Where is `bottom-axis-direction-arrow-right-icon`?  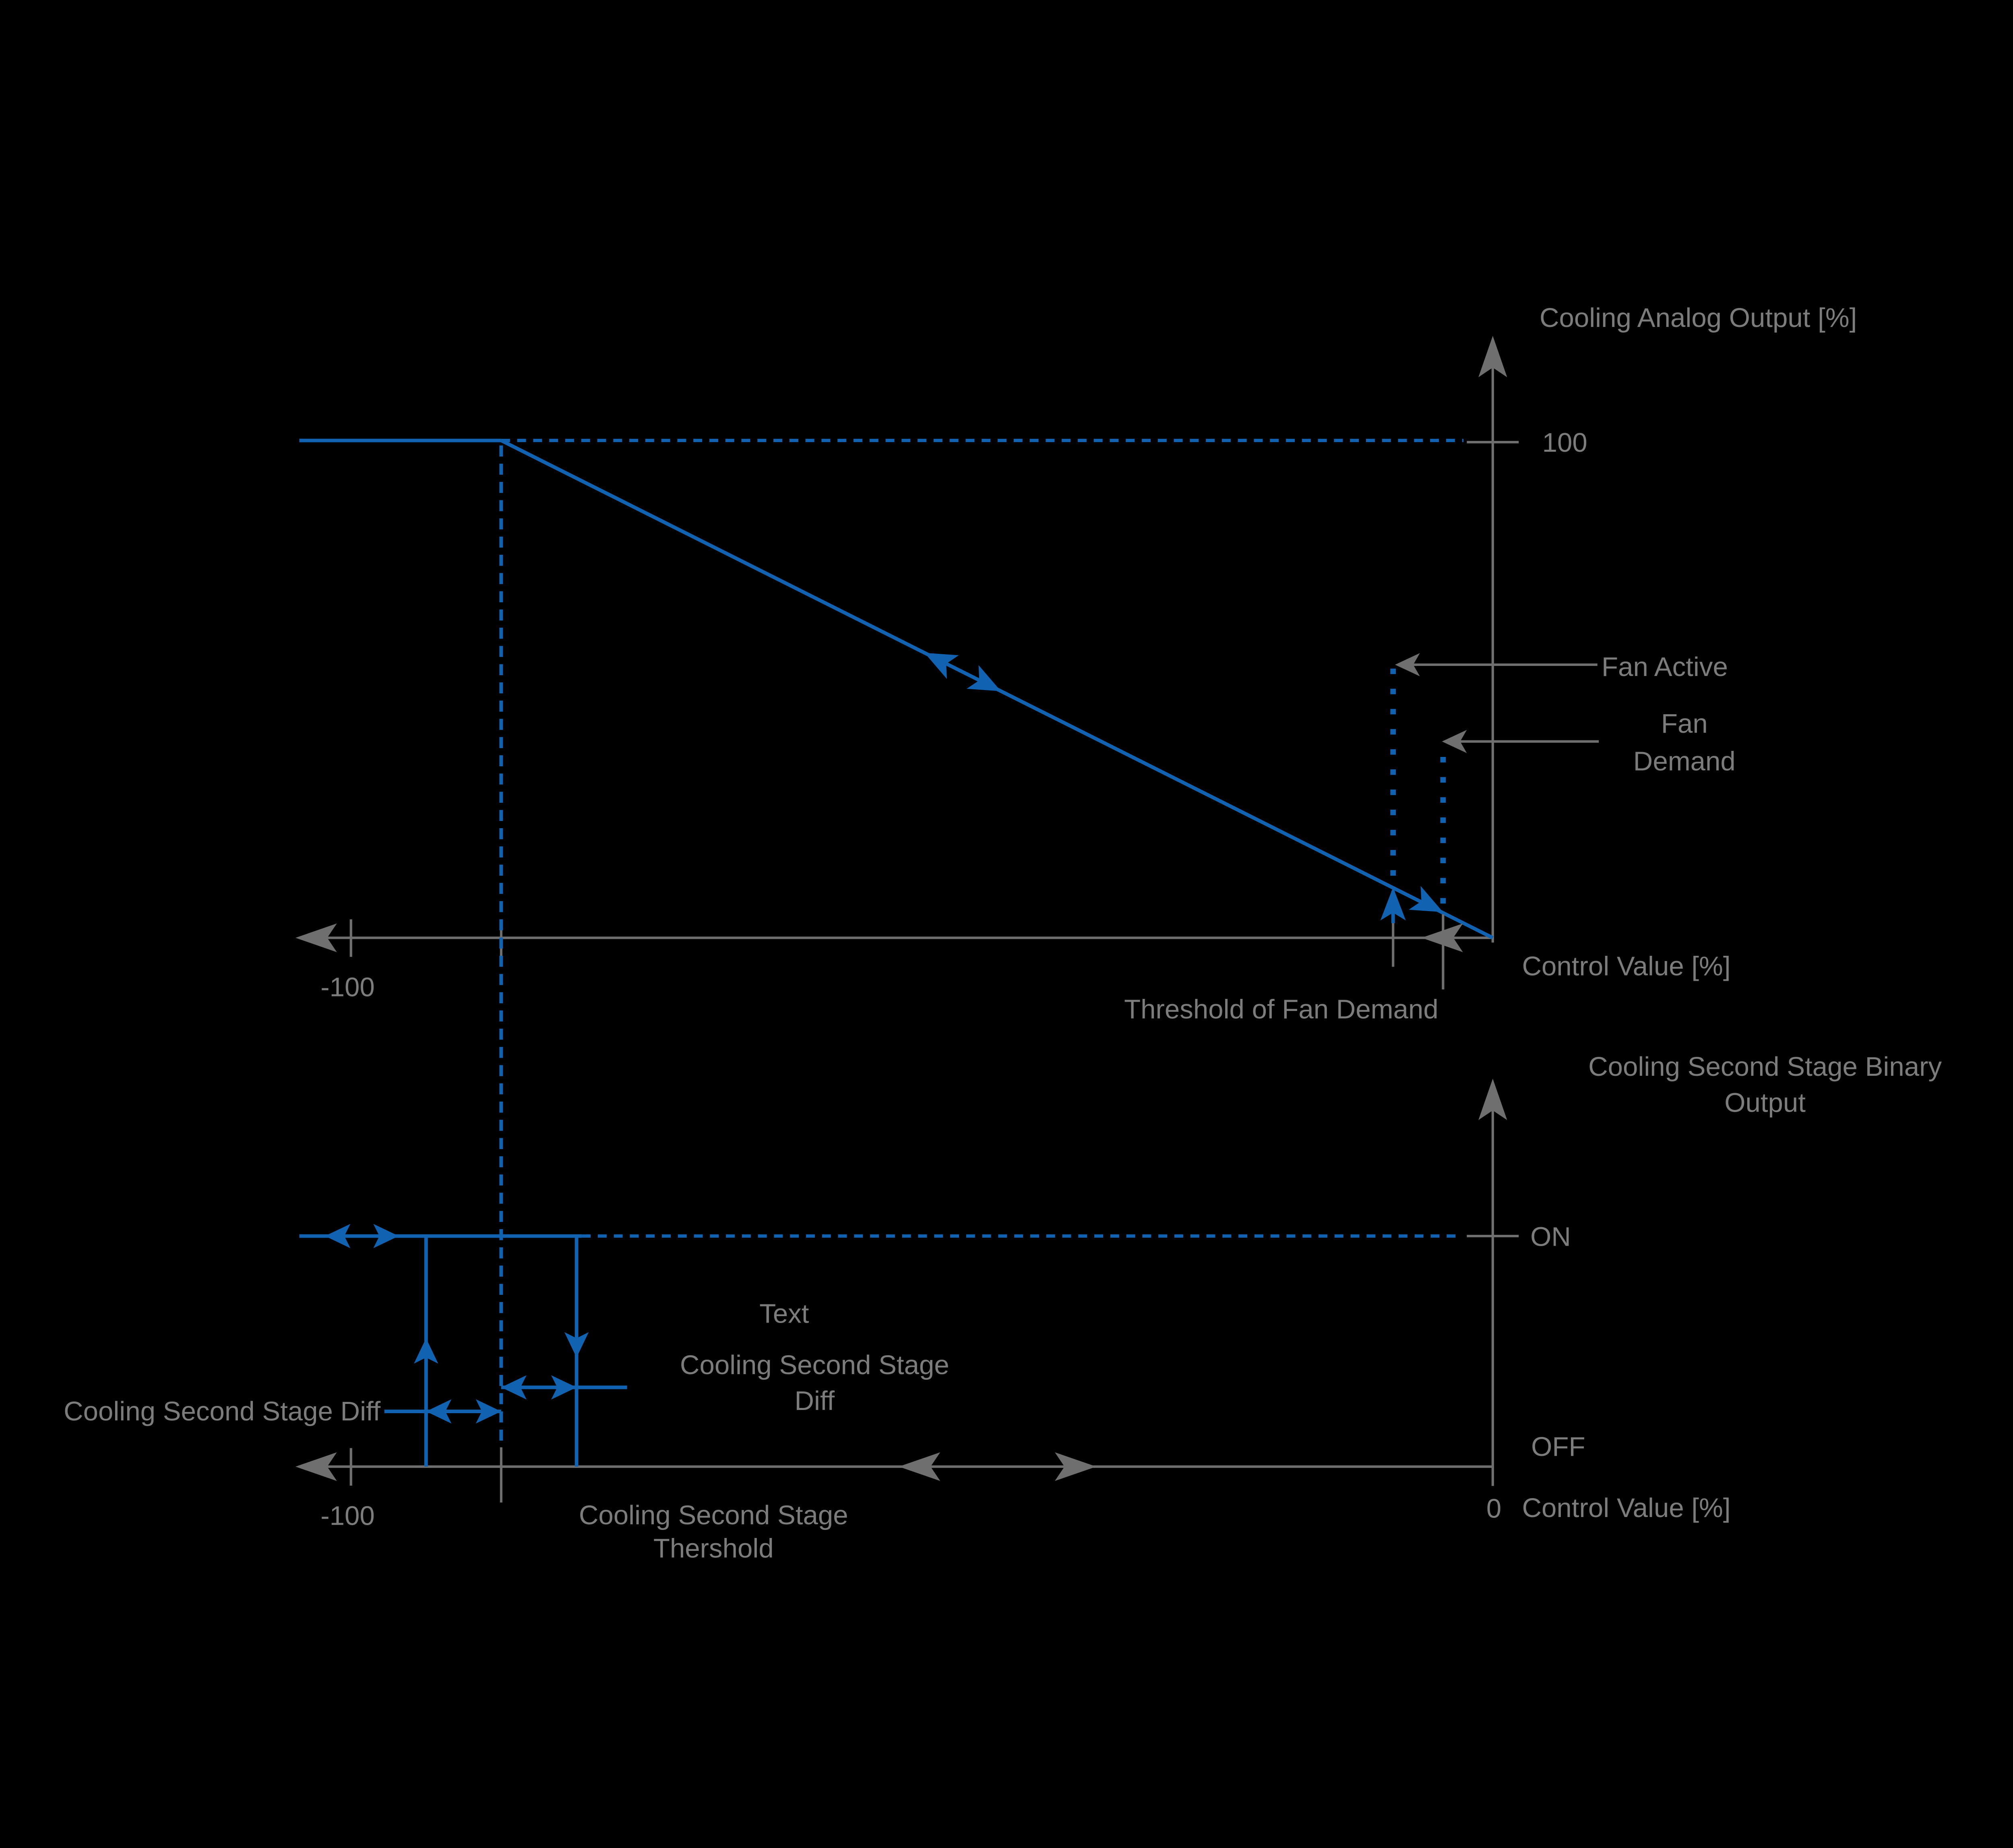 bottom-axis-direction-arrow-right-icon is located at coordinates (1075, 1466).